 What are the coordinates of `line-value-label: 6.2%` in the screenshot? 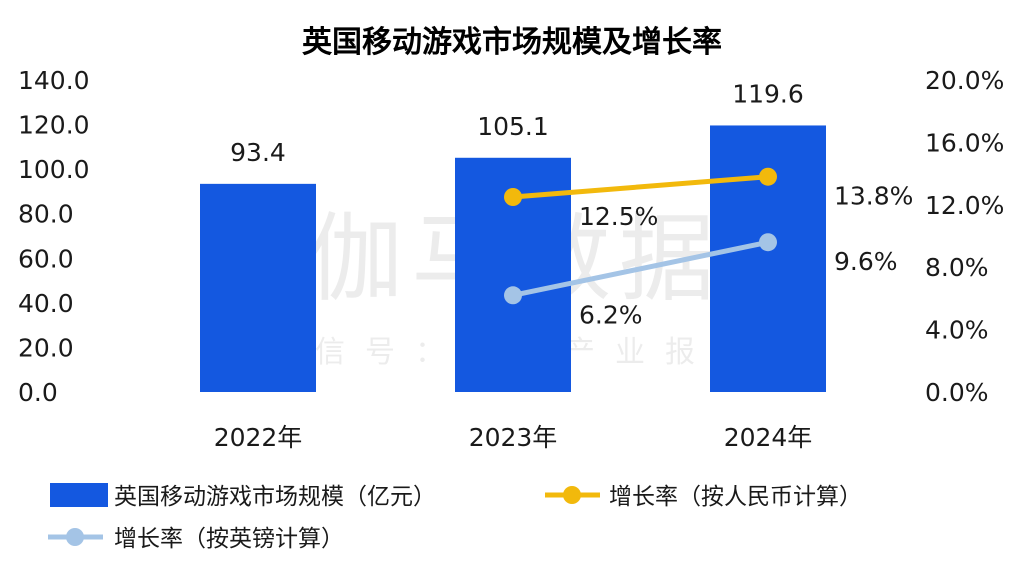 It's located at (611, 314).